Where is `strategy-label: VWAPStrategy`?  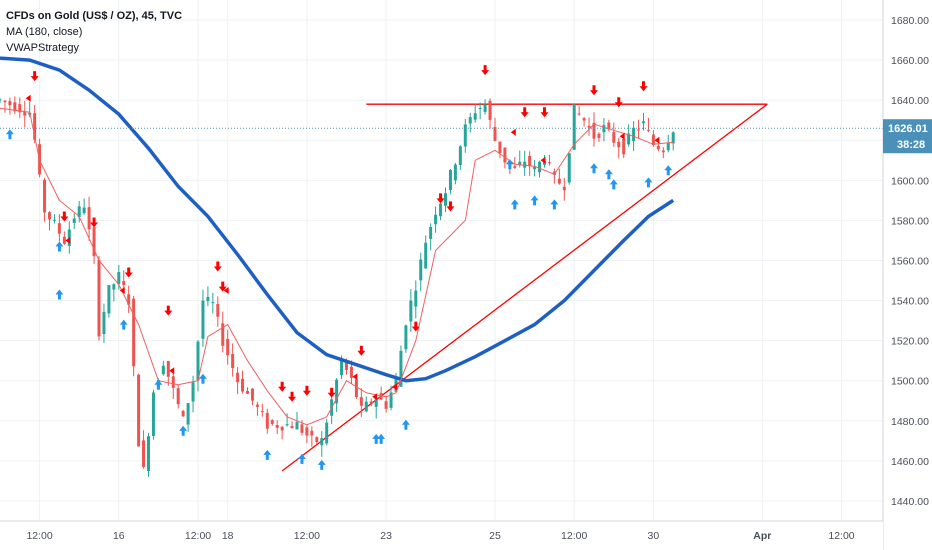
strategy-label: VWAPStrategy is located at coordinates (42, 48).